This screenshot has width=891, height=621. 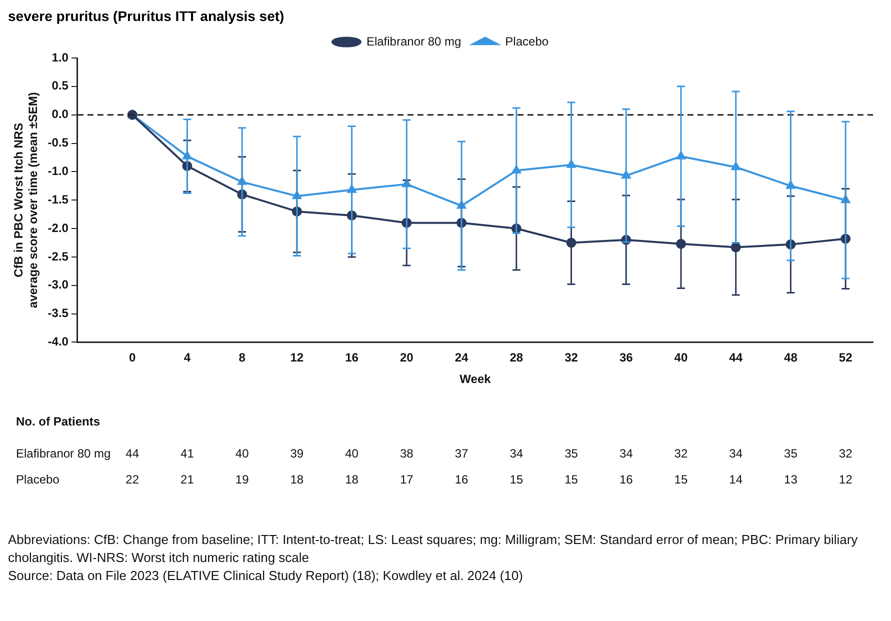 I want to click on text: No. of Patients, so click(x=58, y=421).